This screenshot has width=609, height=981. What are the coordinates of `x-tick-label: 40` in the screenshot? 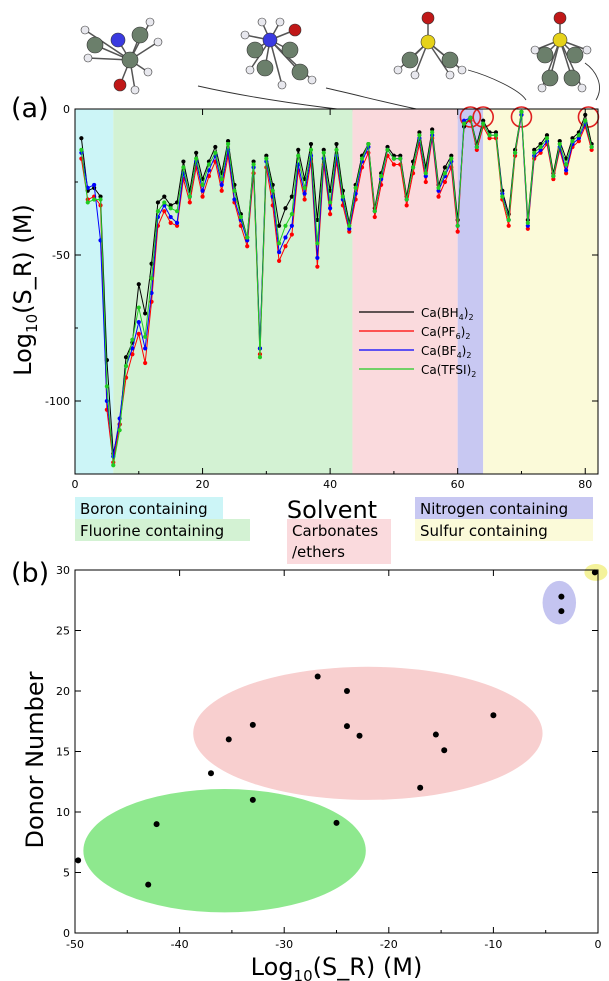 It's located at (330, 484).